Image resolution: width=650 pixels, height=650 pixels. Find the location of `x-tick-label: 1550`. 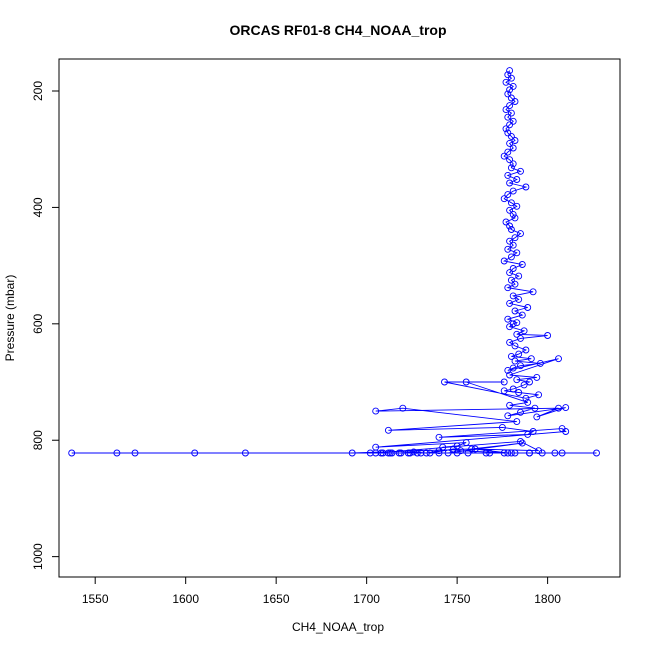

x-tick-label: 1550 is located at coordinates (95, 599).